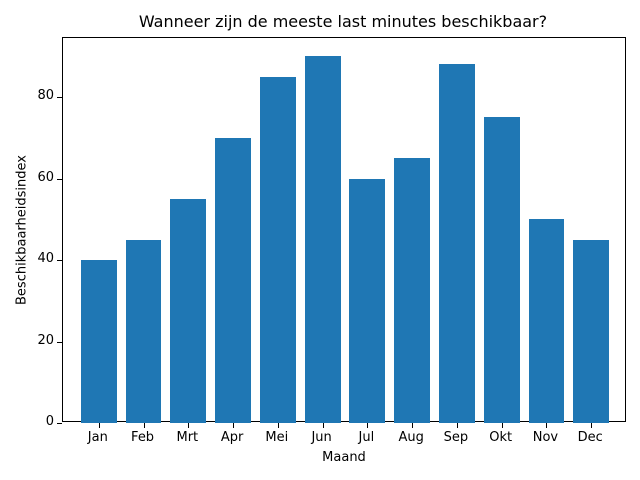 This screenshot has width=640, height=480. I want to click on x-tick-label: Jan, so click(97, 437).